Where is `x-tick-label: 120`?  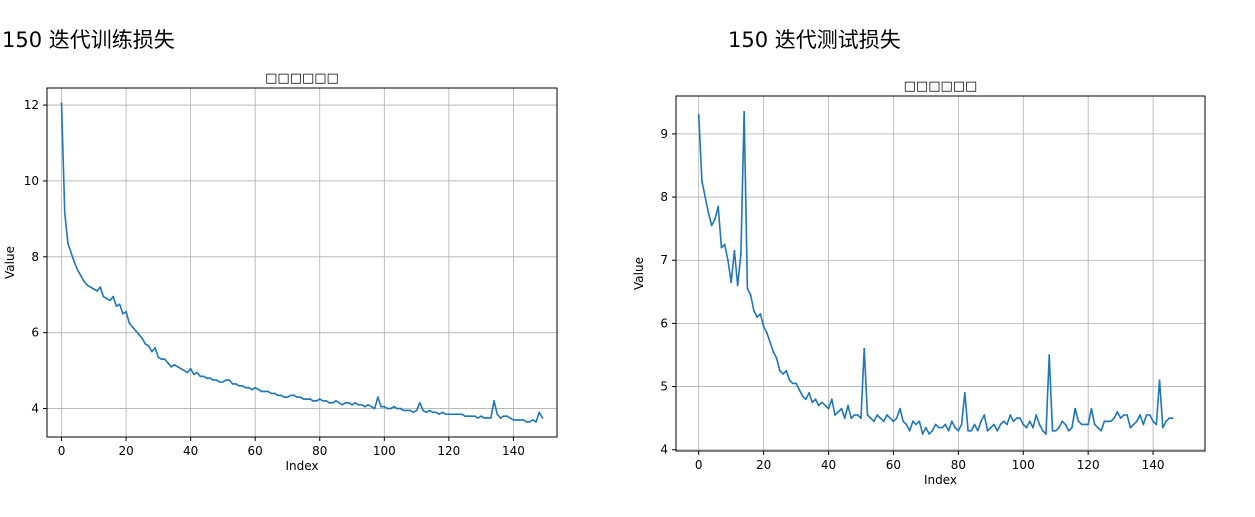 x-tick-label: 120 is located at coordinates (448, 451).